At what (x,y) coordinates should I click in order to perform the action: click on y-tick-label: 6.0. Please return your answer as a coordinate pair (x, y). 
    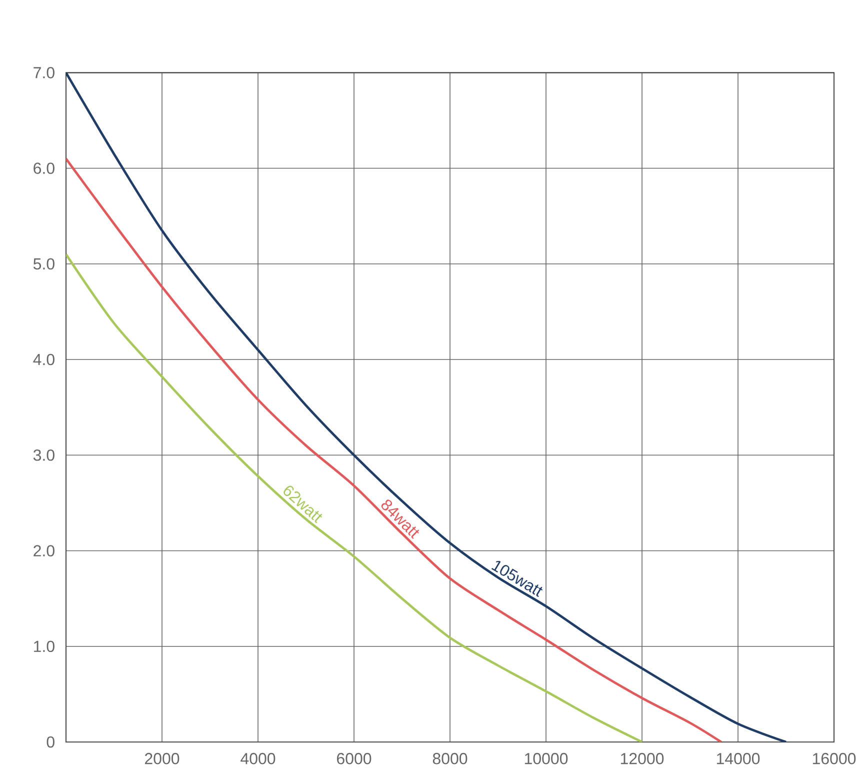
    Looking at the image, I should click on (44, 168).